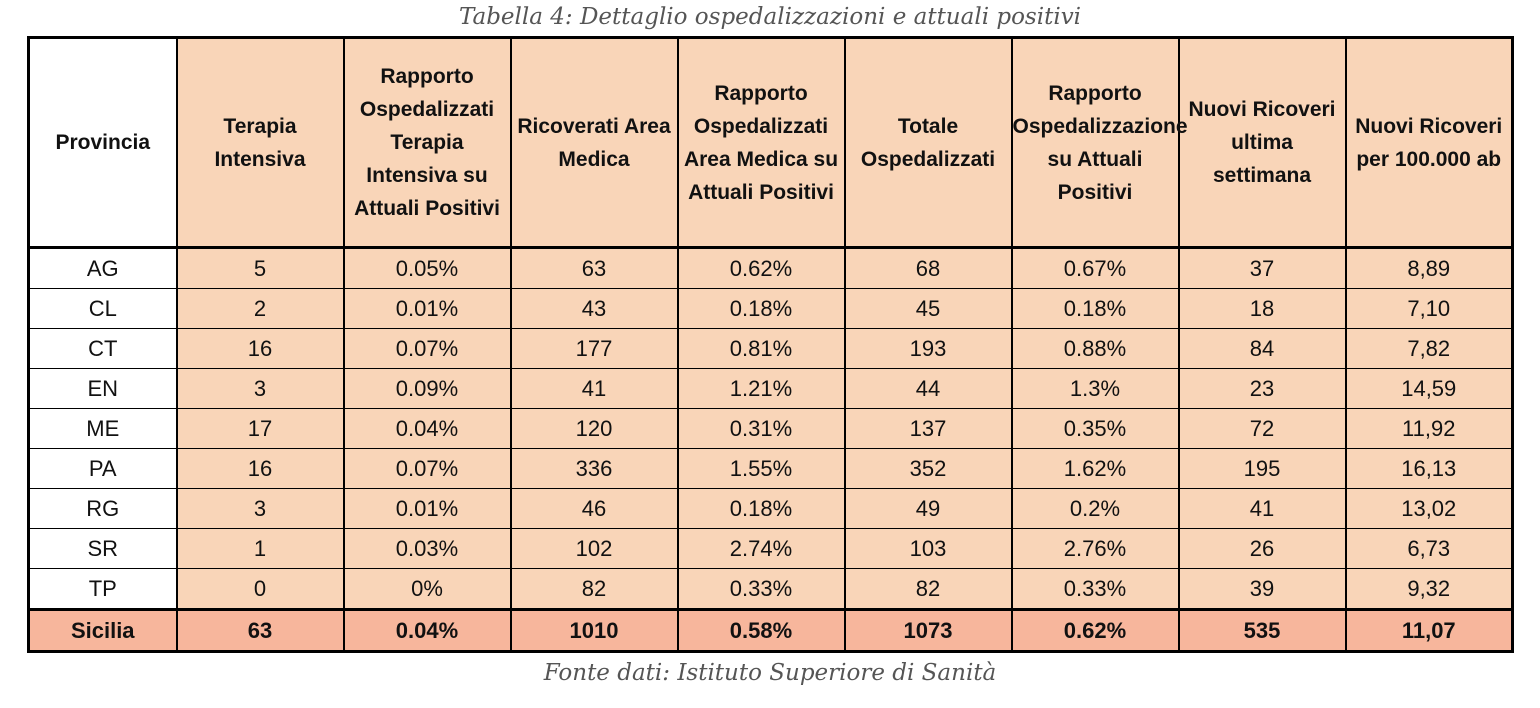  Describe the element at coordinates (102, 548) in the screenshot. I see `province-cell: SR` at that location.